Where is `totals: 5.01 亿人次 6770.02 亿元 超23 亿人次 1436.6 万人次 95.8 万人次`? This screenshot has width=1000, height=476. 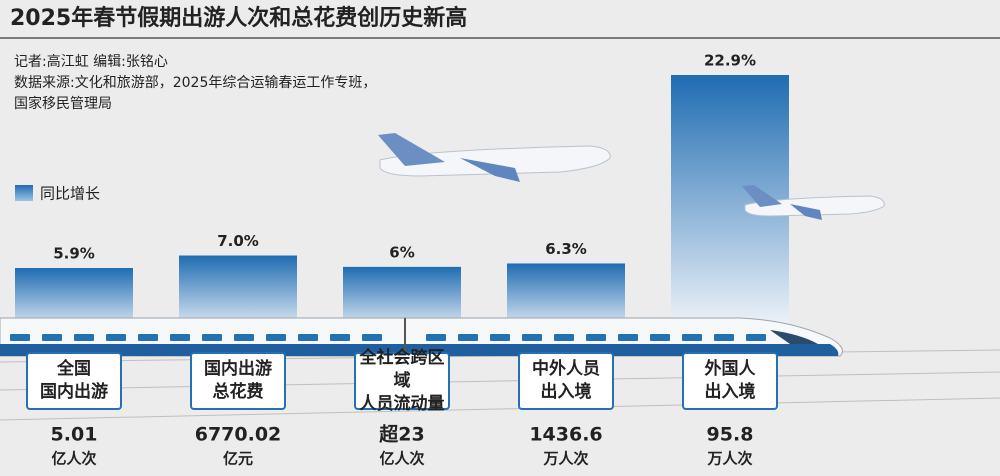
totals: 5.01 亿人次 6770.02 亿元 超23 亿人次 1436.6 万人次 95.8 万人次 is located at coordinates (402, 445).